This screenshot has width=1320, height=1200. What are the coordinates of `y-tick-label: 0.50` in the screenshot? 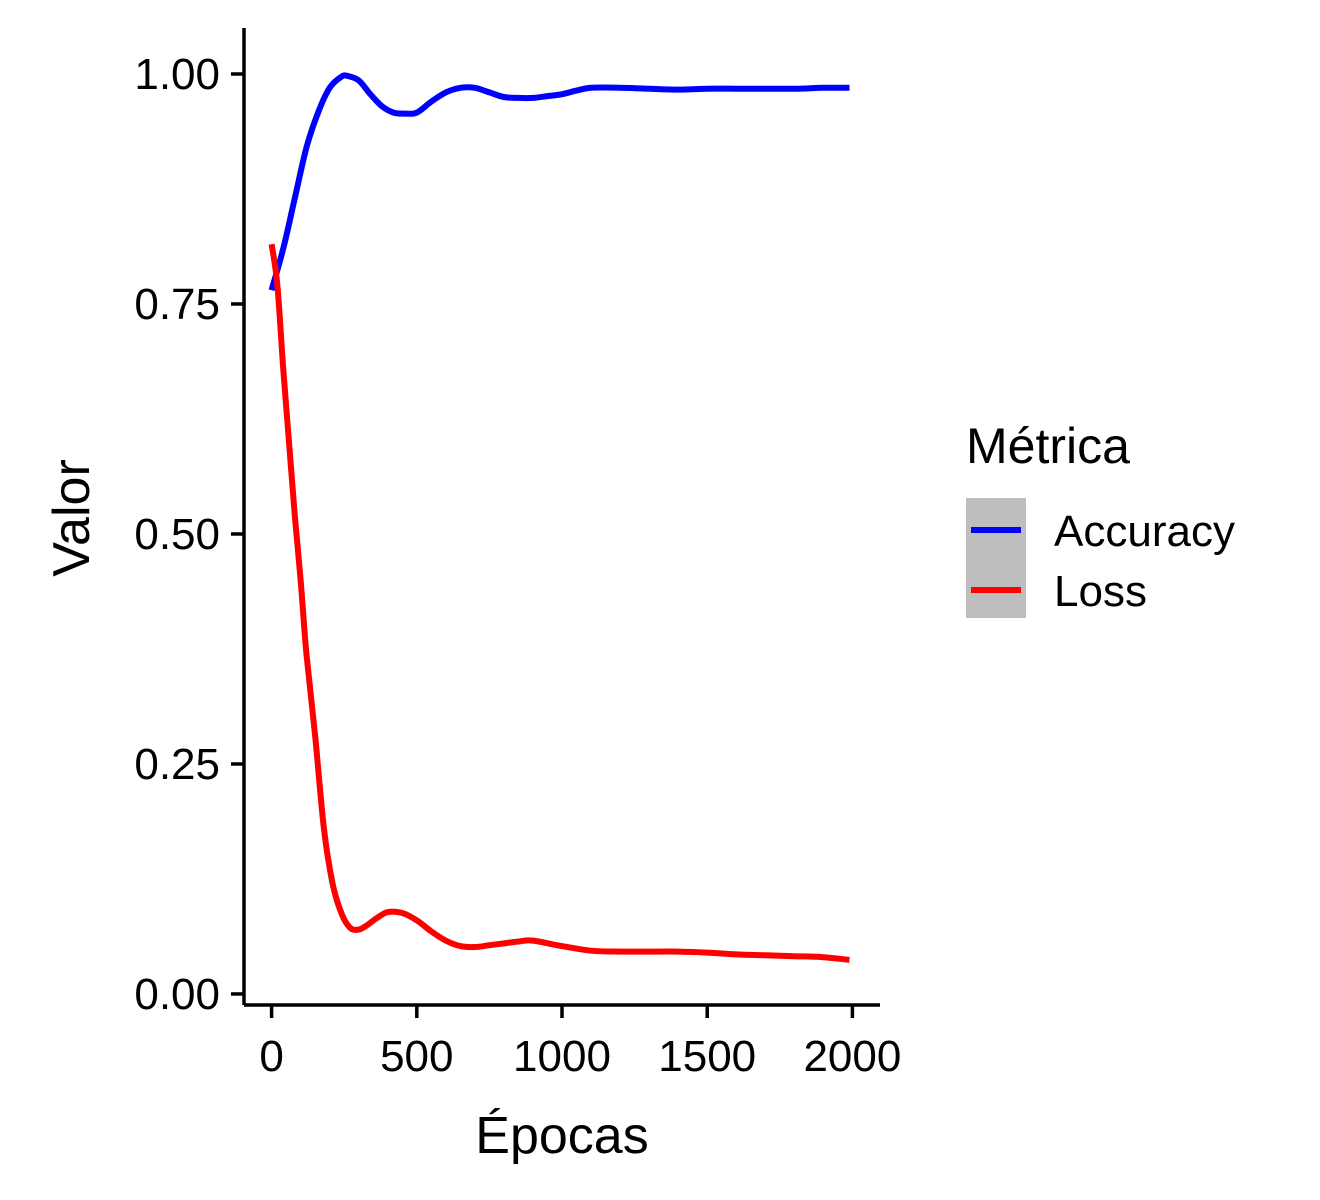 It's located at (177, 534).